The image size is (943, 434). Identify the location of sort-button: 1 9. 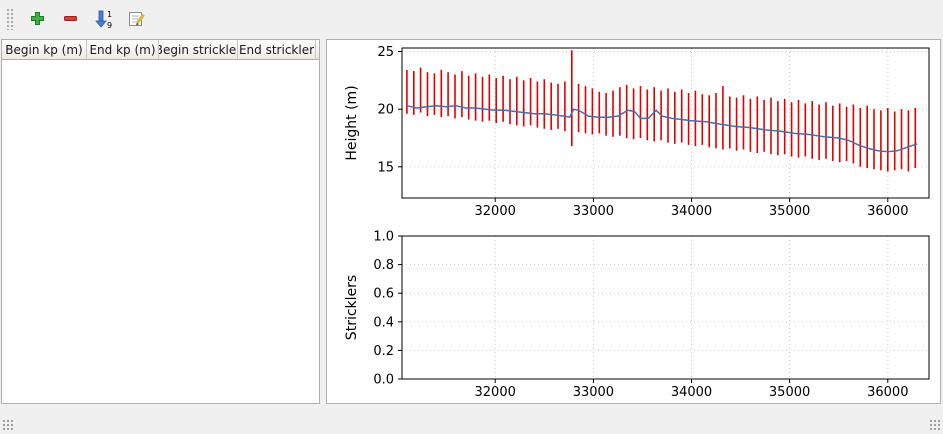
(103, 18).